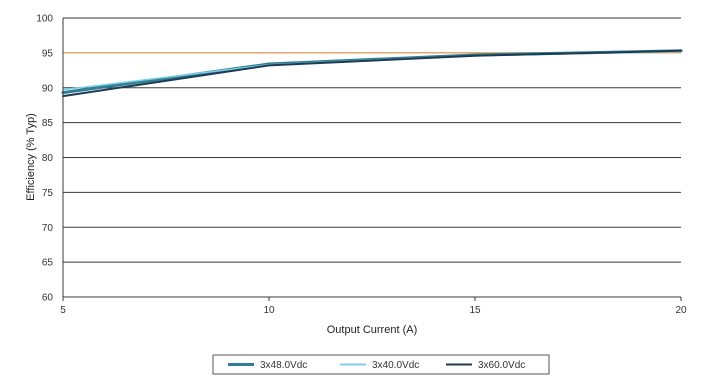 The height and width of the screenshot is (381, 708). I want to click on x-tick-labels: 5 10 15 20, so click(373, 310).